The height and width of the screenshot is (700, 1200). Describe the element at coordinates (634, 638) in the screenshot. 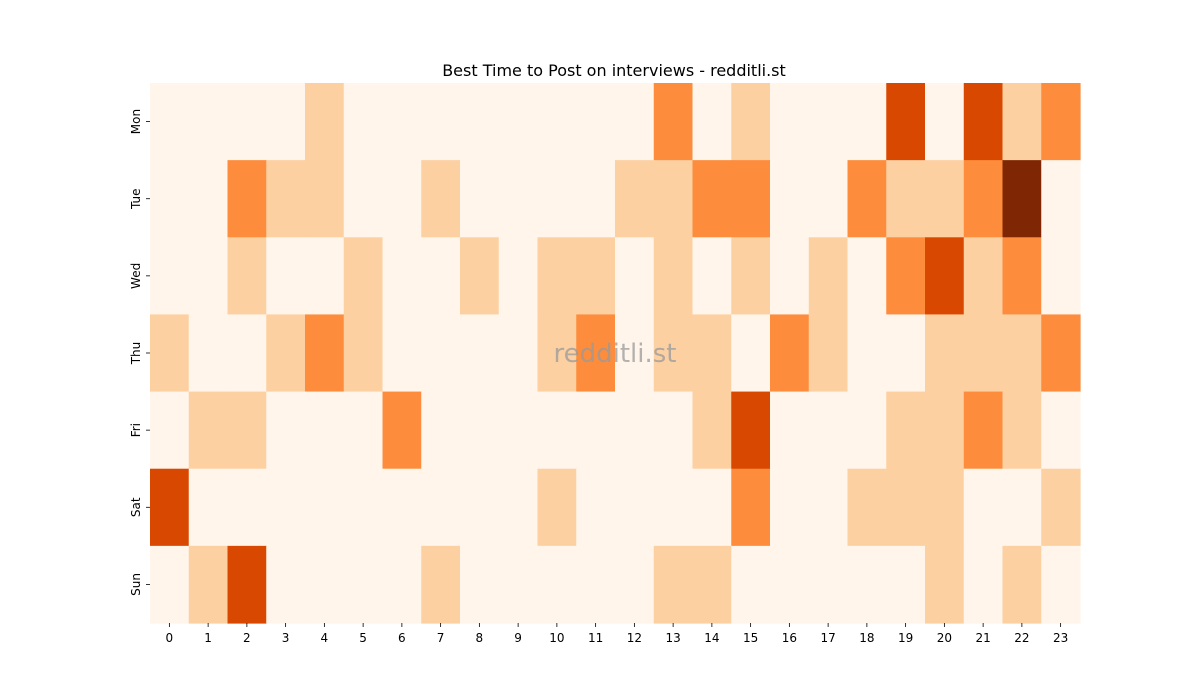

I see `x-tick-label: 12` at that location.